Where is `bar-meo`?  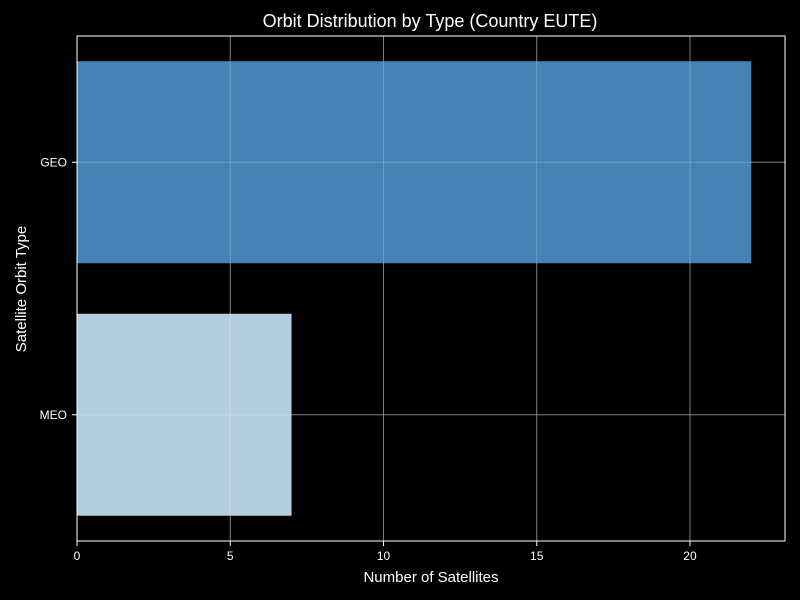
bar-meo is located at coordinates (184, 414).